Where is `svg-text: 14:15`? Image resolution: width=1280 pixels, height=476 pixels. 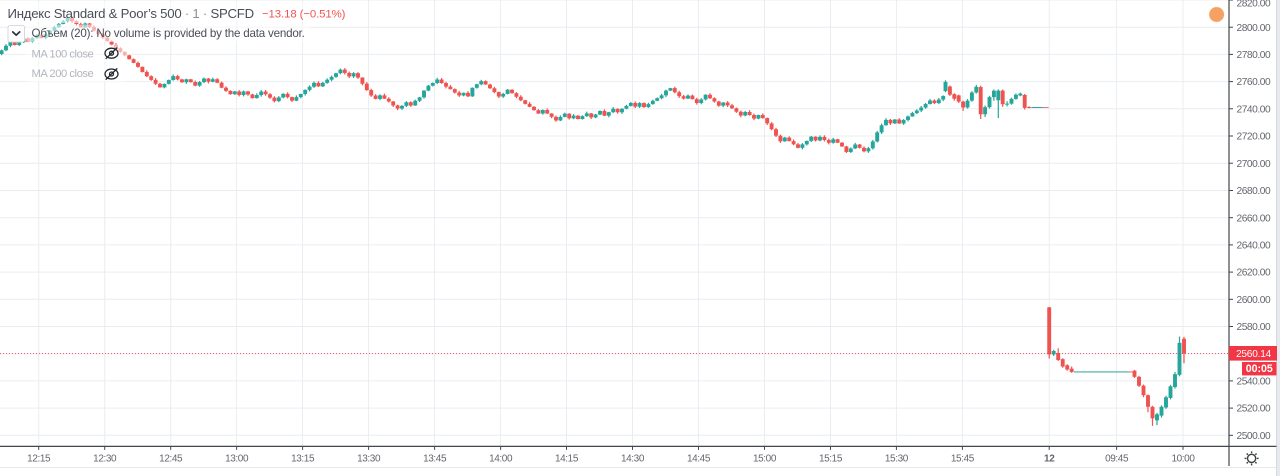 svg-text: 14:15 is located at coordinates (567, 459).